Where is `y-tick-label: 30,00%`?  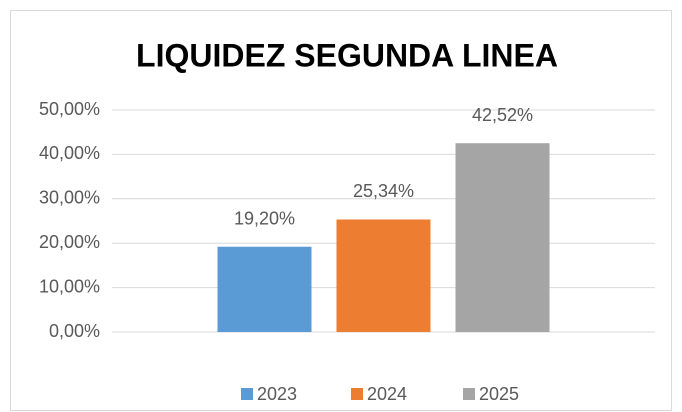
y-tick-label: 30,00% is located at coordinates (69, 198).